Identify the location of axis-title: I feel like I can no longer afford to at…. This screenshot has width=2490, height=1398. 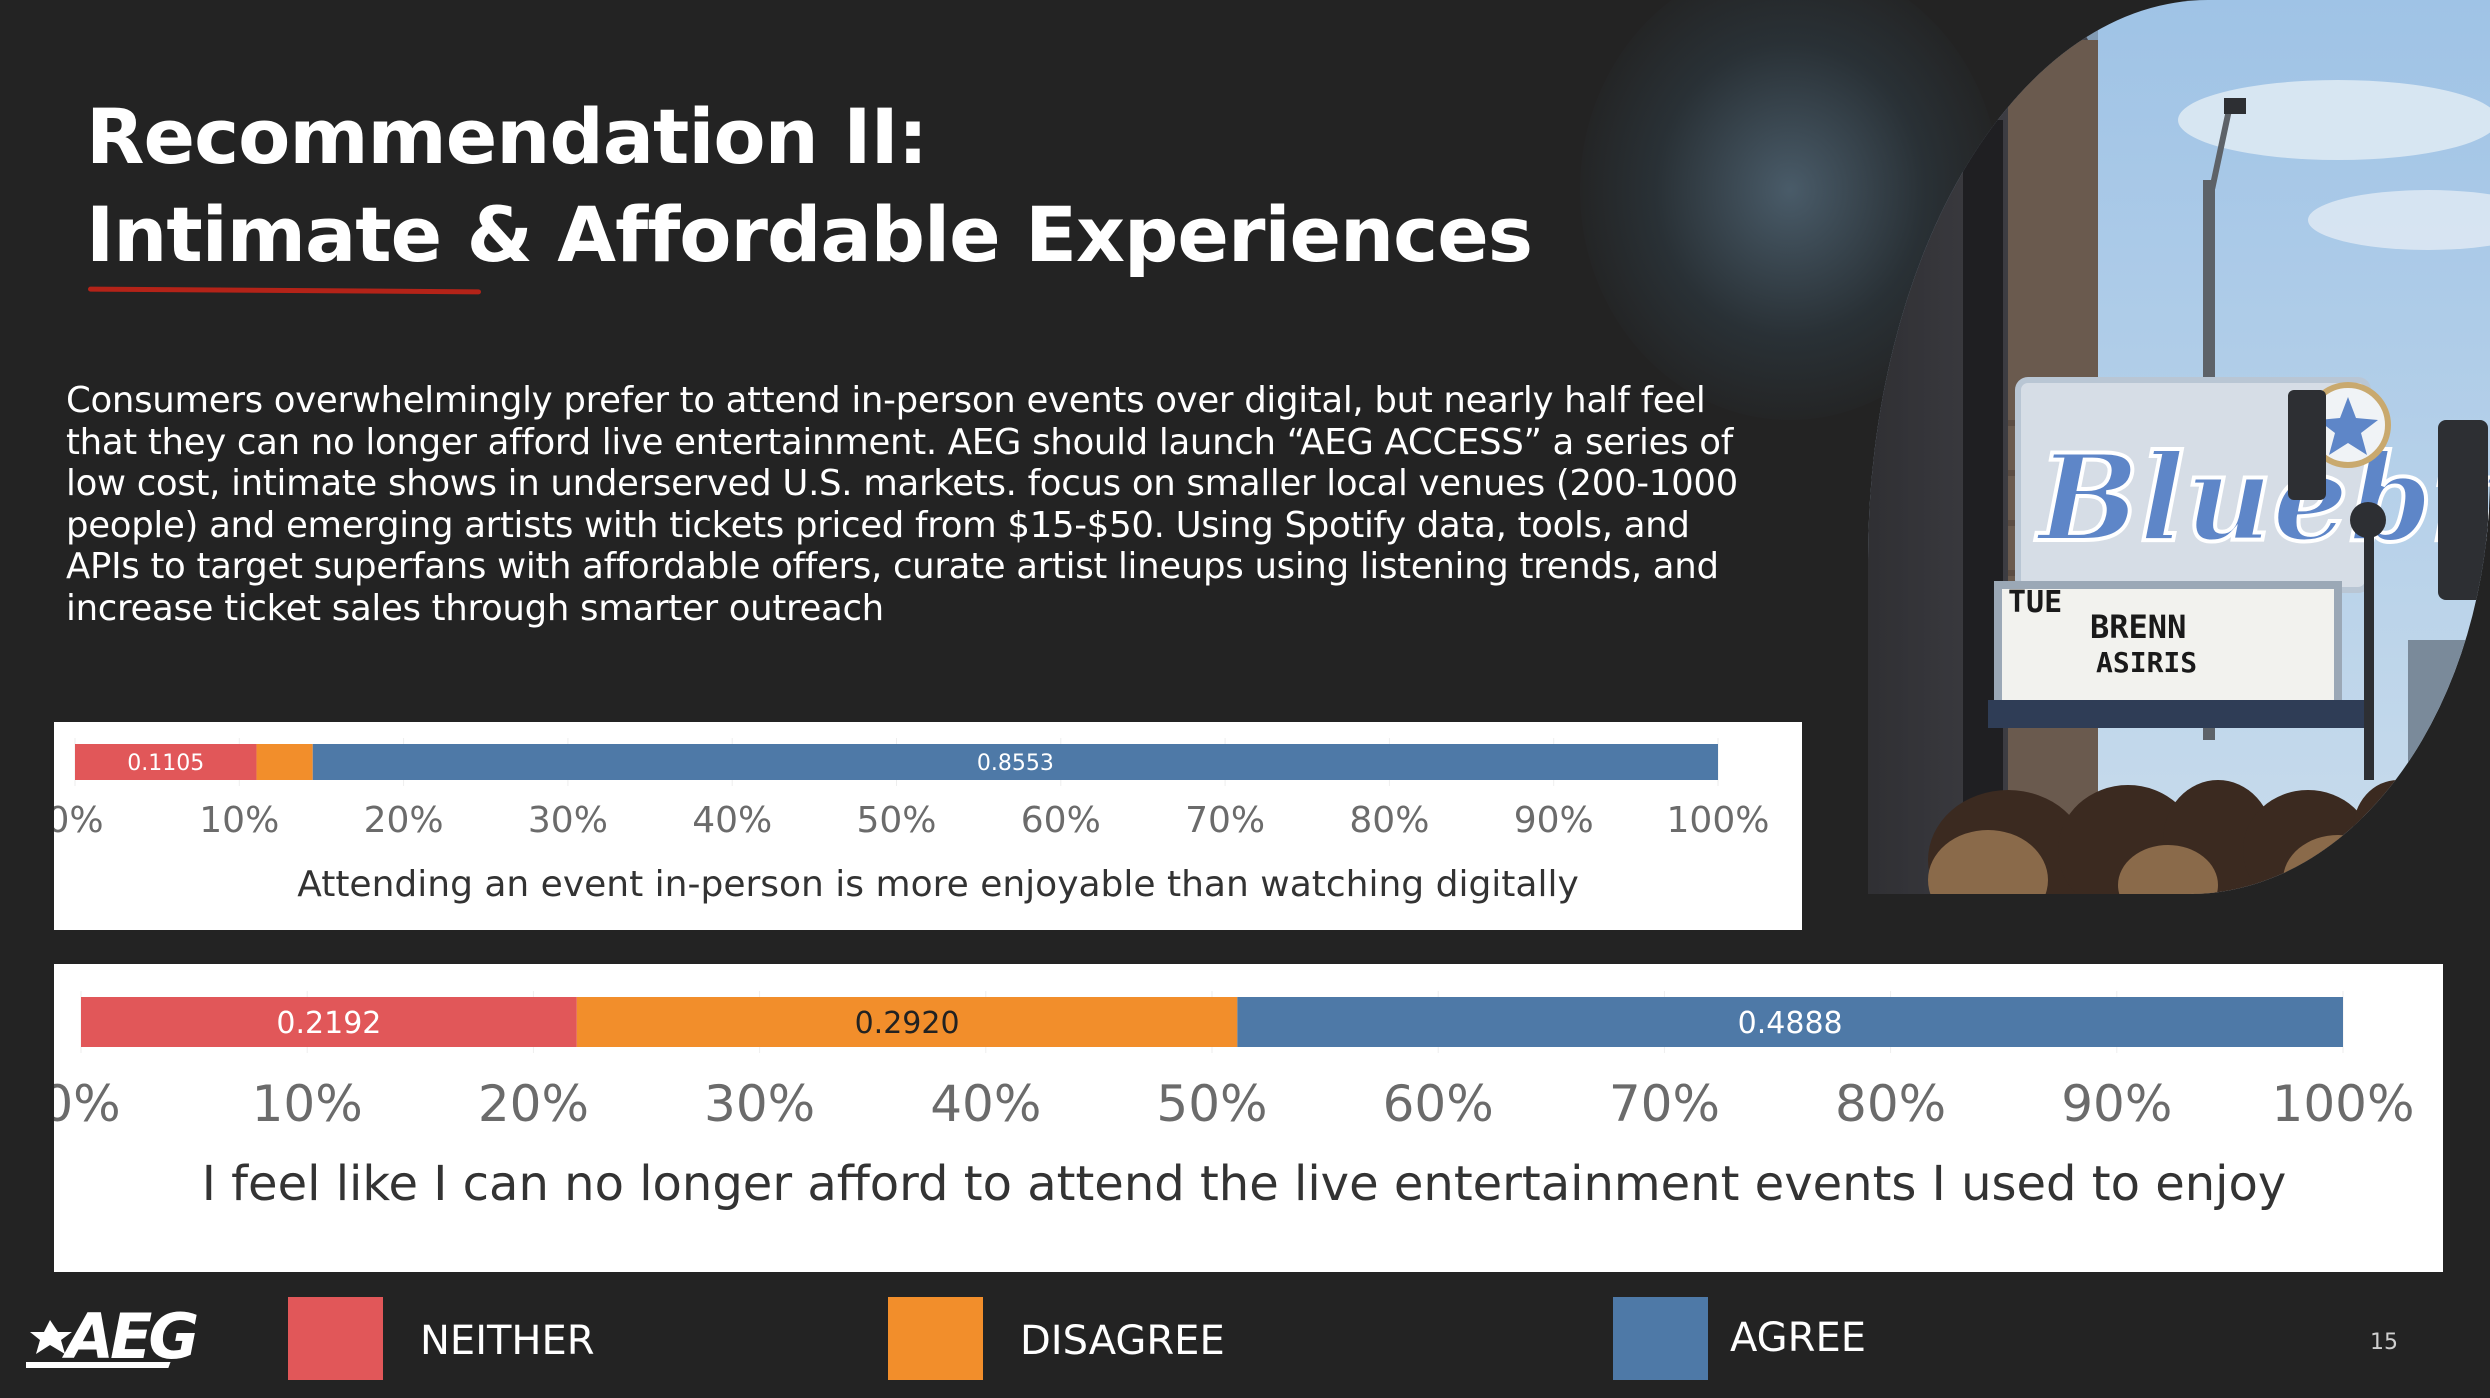
(1244, 1184).